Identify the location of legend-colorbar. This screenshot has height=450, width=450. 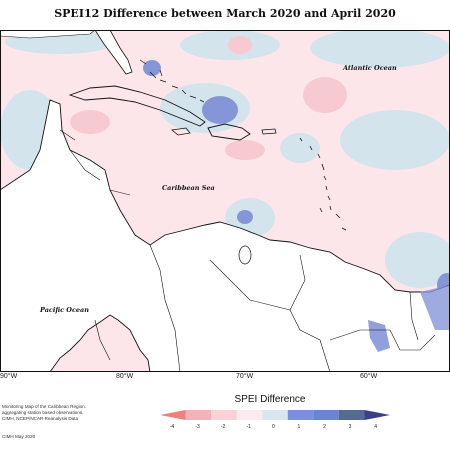
(275, 415).